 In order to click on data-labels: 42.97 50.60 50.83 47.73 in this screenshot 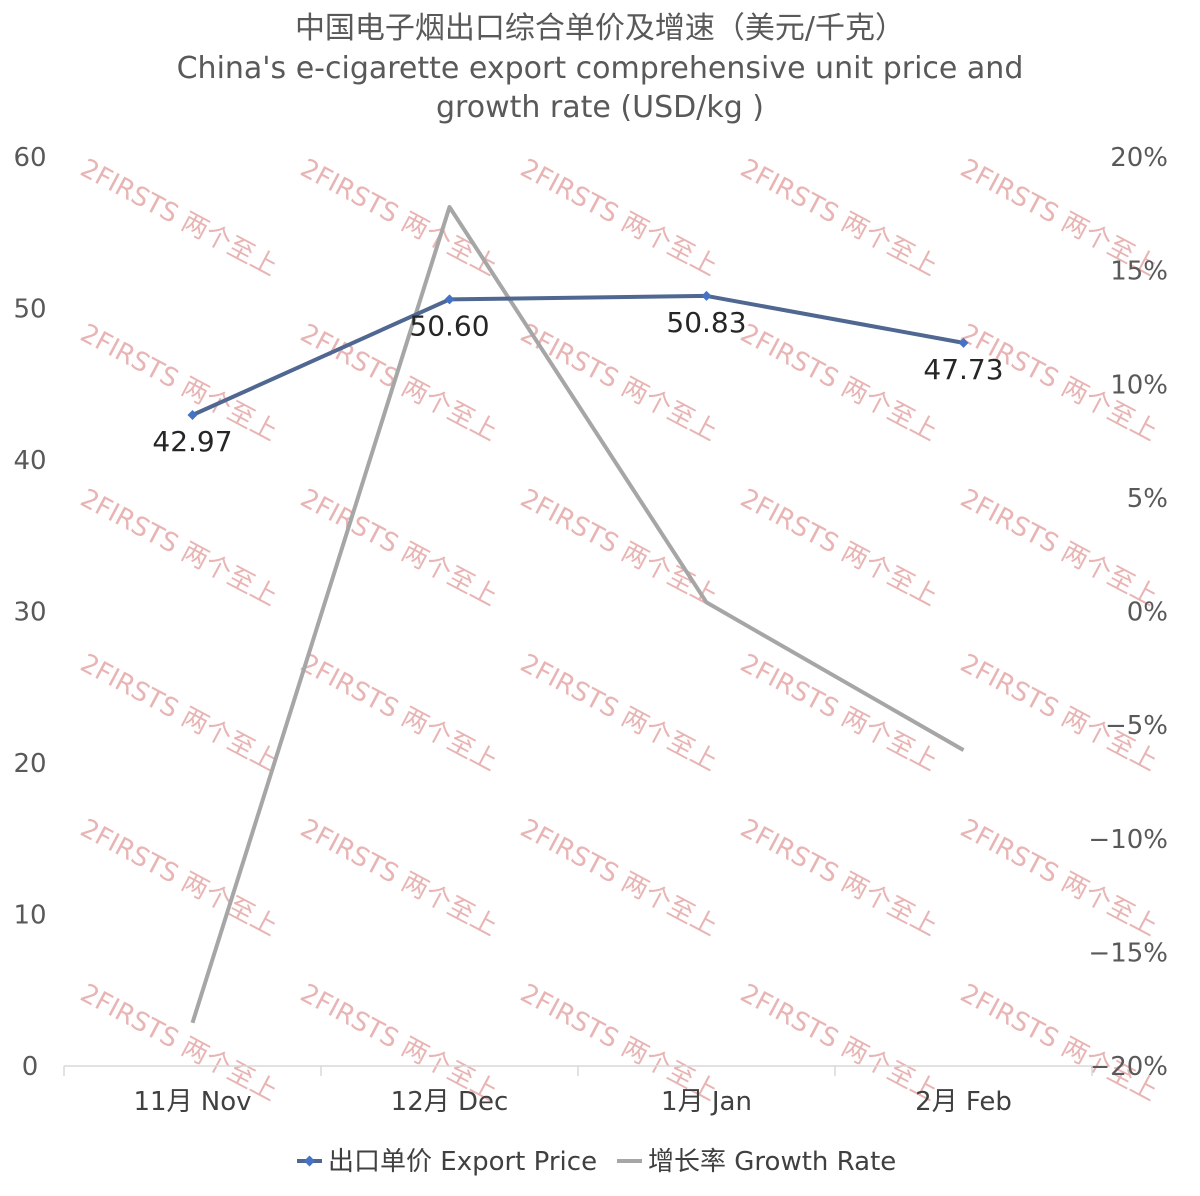, I will do `click(577, 382)`.